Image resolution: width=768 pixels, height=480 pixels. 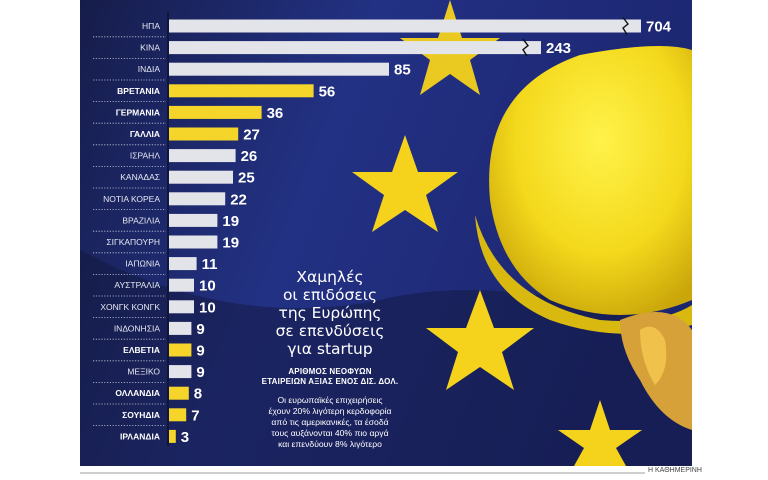 What do you see at coordinates (137, 393) in the screenshot?
I see `category-label: ΟΛΛΑΝΔΙΑ` at bounding box center [137, 393].